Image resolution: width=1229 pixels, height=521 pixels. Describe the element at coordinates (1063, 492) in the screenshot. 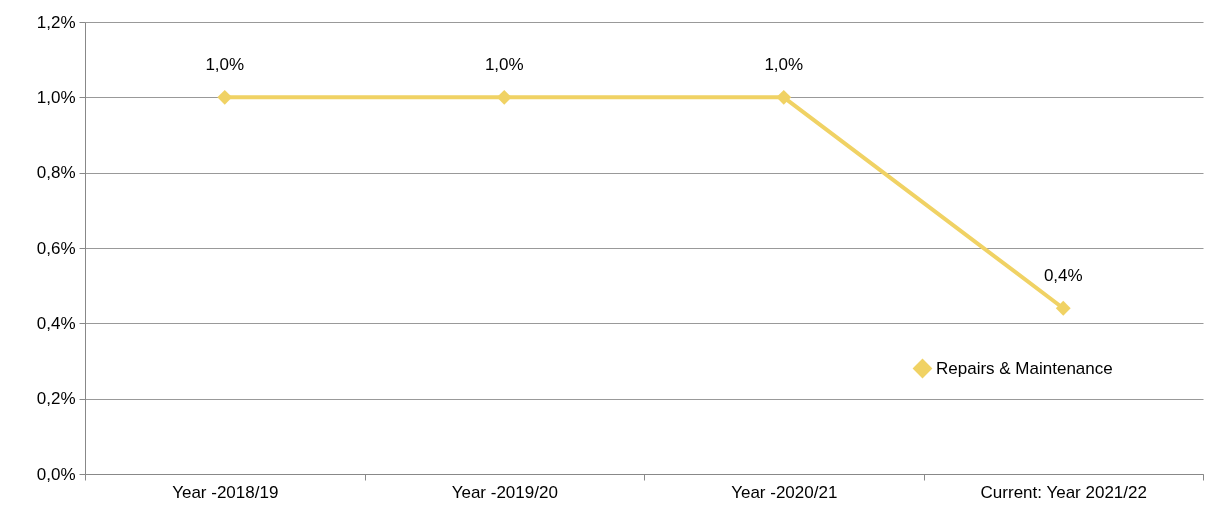

I see `x-tick-label: Current: Year 2021/22` at that location.